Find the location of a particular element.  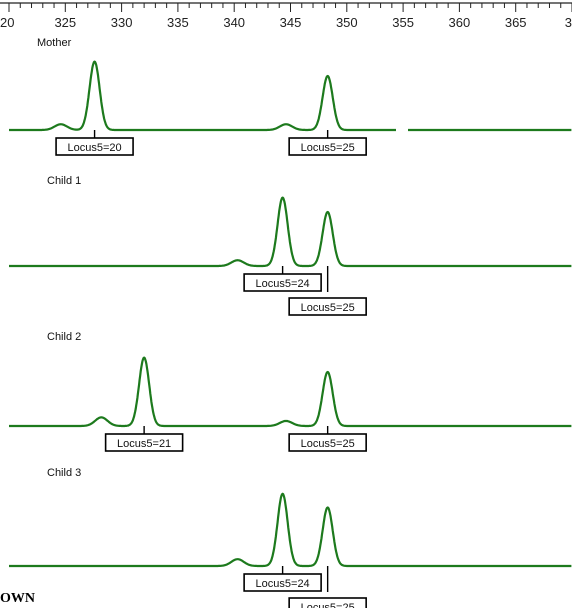

baseline-gap is located at coordinates (402, 130).